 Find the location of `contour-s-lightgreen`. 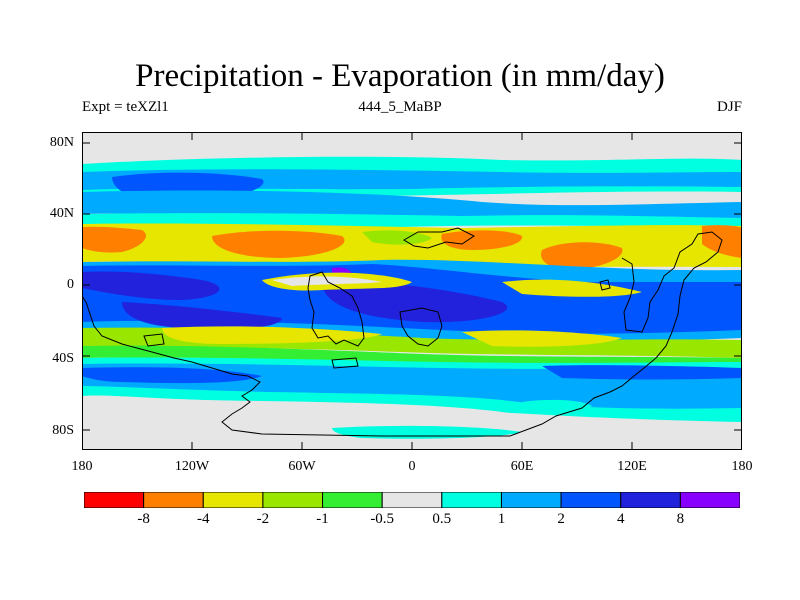

contour-s-lightgreen is located at coordinates (412, 354).